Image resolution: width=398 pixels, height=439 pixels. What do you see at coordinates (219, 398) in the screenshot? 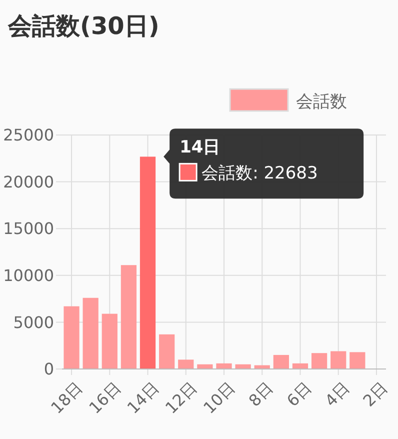
I see `x-tick-label: 10日` at bounding box center [219, 398].